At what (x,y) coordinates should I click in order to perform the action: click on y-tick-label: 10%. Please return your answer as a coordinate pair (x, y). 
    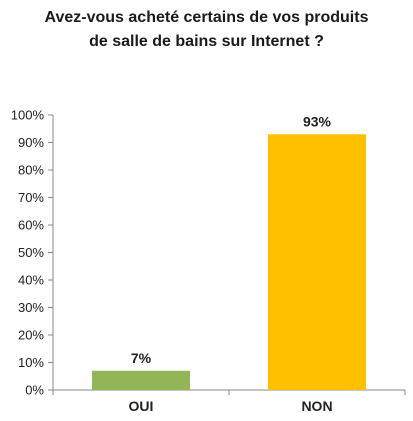
    Looking at the image, I should click on (31, 362).